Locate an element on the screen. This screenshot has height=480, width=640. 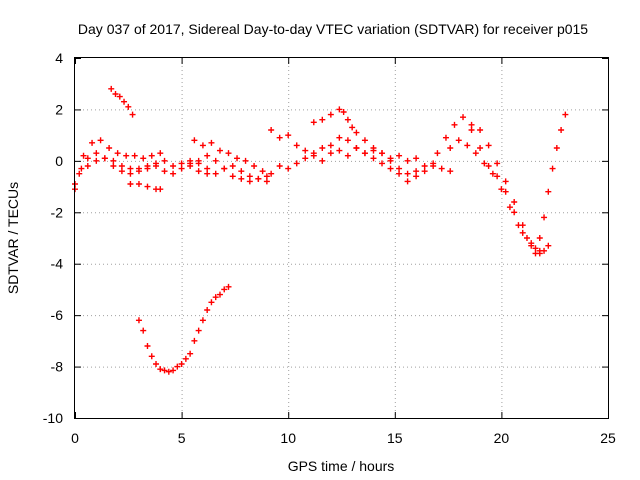
y-tick-label: 4 is located at coordinates (59, 58).